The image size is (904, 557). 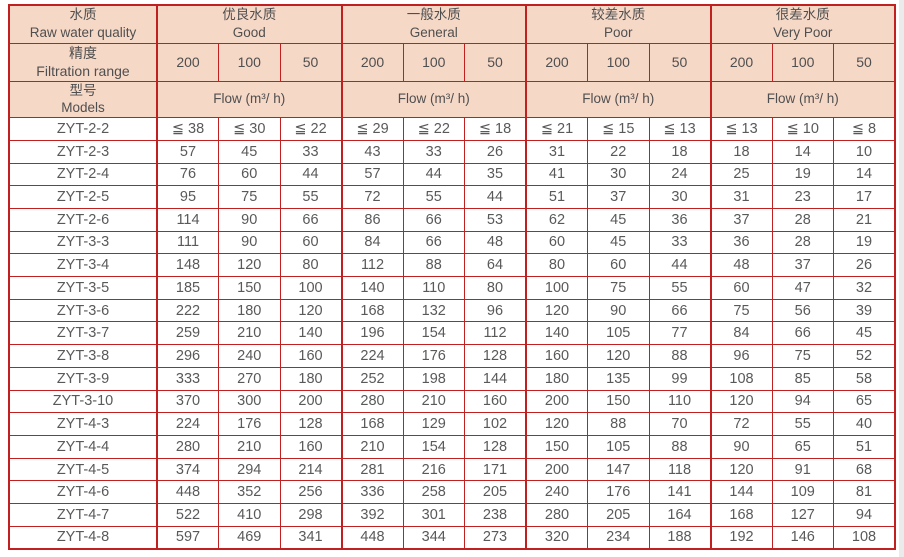 I want to click on flow-value-cell: 85, so click(x=802, y=378).